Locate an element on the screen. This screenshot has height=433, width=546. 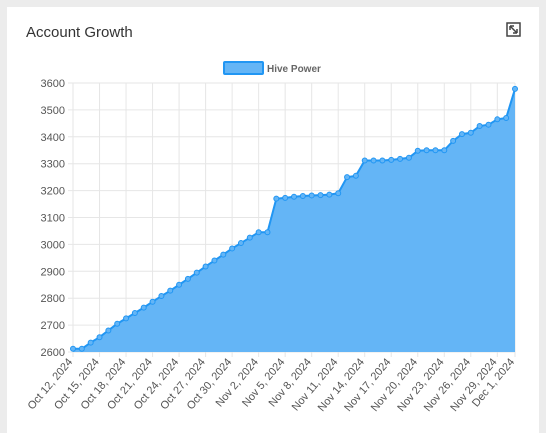
legend-label: Hive Power is located at coordinates (294, 69).